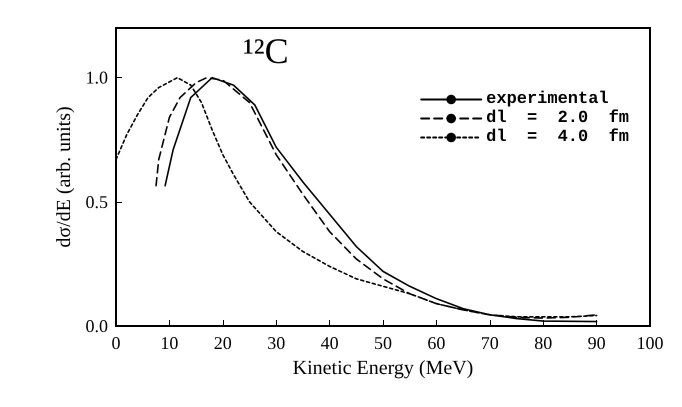 This screenshot has height=407, width=682. What do you see at coordinates (543, 343) in the screenshot?
I see `x-tick-label: 80` at bounding box center [543, 343].